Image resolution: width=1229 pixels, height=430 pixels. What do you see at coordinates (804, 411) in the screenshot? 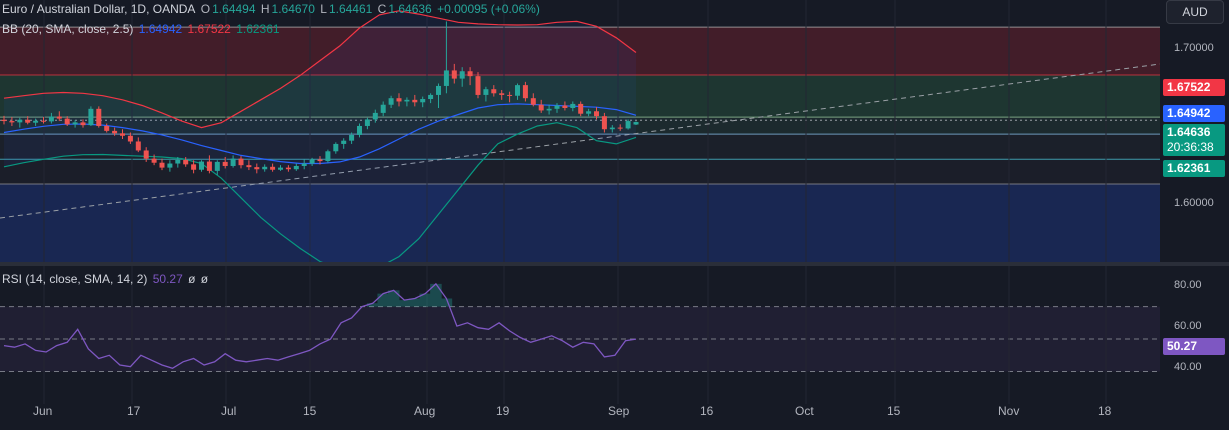
I see `time-label: Oct` at bounding box center [804, 411].